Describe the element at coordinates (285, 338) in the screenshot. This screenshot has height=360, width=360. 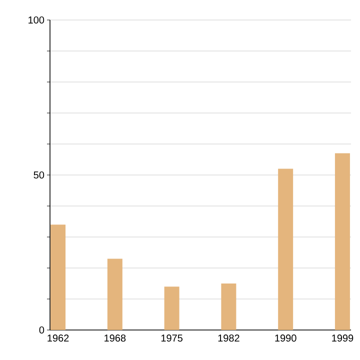
I see `x-tick-label: 1990` at that location.